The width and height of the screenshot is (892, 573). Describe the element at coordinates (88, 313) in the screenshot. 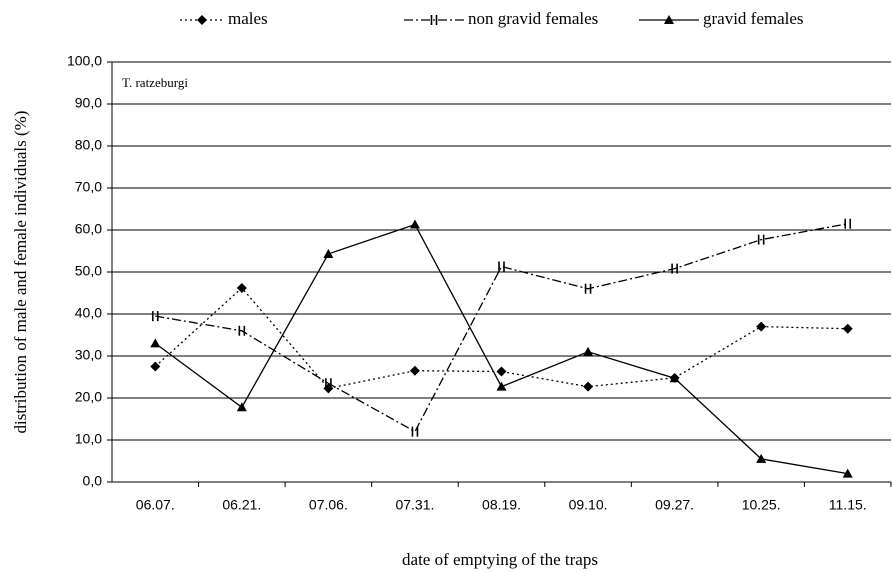

I see `y-tick-label: 40,0` at that location.